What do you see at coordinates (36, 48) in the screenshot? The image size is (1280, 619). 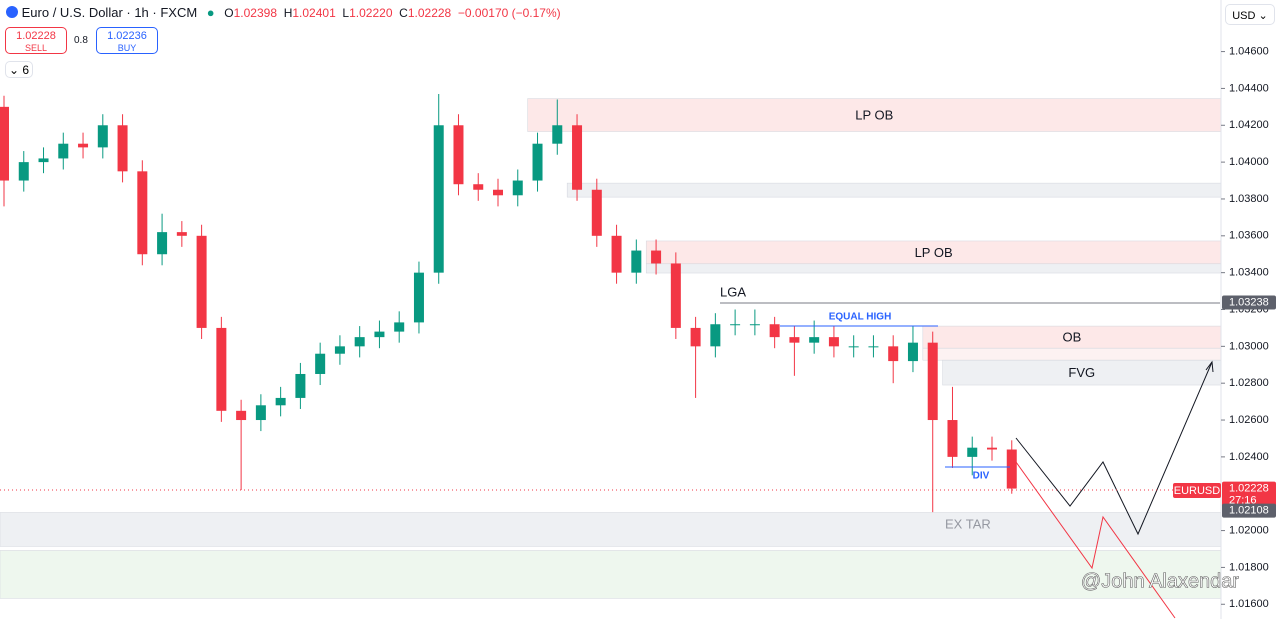 I see `sell-label: SELL` at bounding box center [36, 48].